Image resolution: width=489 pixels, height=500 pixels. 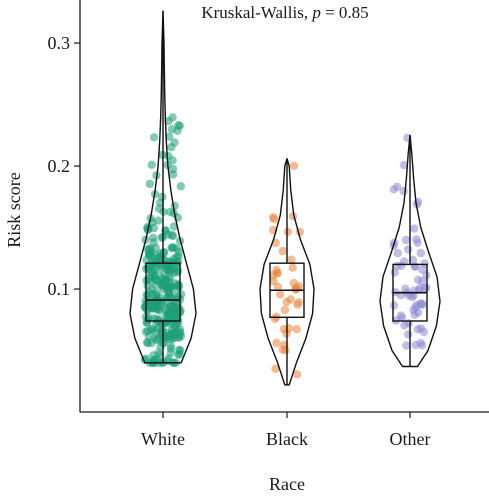 I want to click on y-axis-label: Risk score, so click(x=14, y=210).